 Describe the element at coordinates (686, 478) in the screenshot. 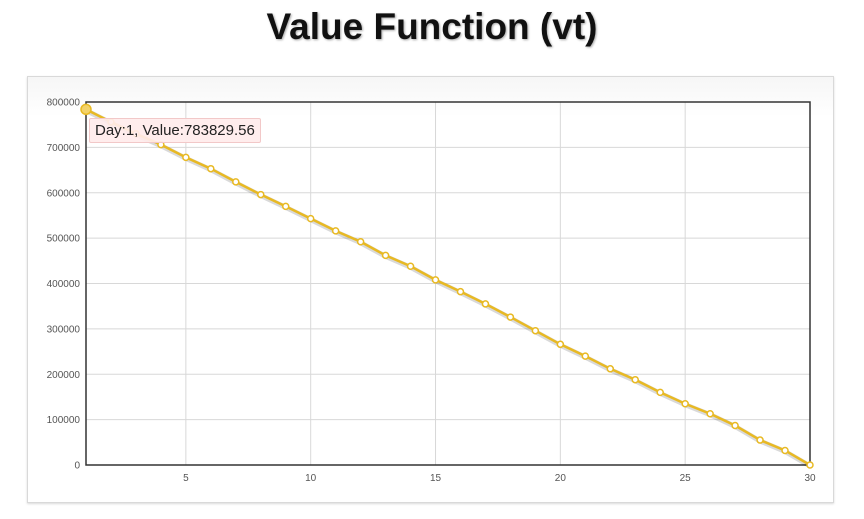

I see `x-tick-label: 25` at that location.